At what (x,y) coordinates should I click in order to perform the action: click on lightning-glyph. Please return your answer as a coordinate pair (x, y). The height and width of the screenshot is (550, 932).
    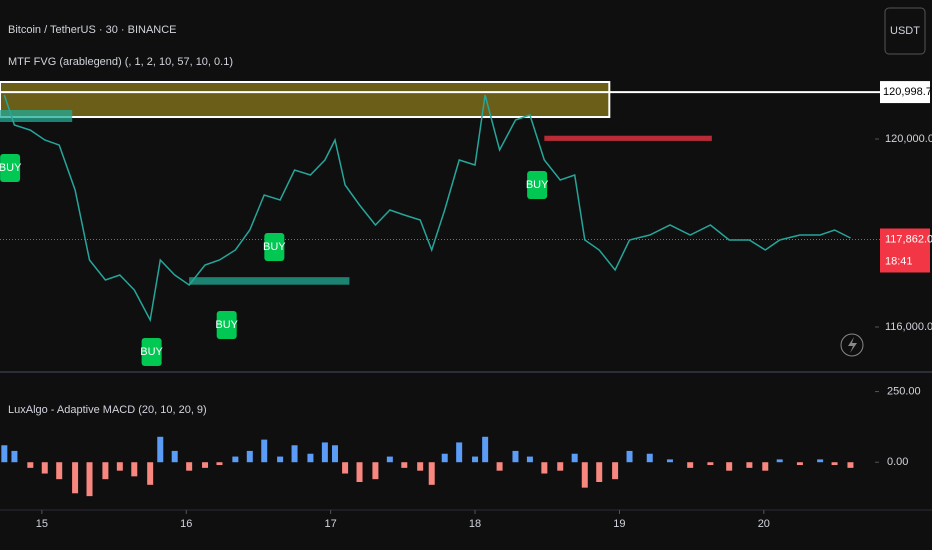
    Looking at the image, I should click on (852, 345).